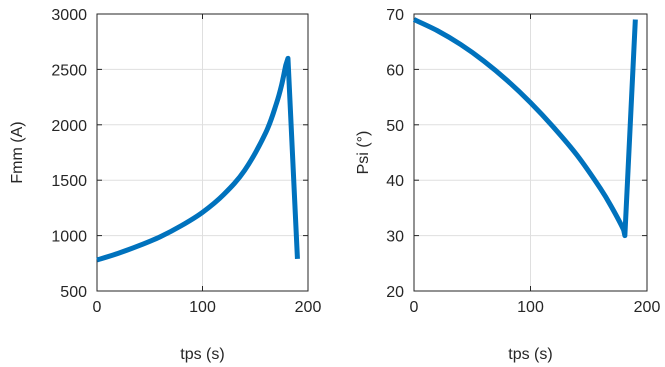 This screenshot has width=665, height=367. What do you see at coordinates (69, 15) in the screenshot?
I see `fmm-ytick-label-3000: 3000` at bounding box center [69, 15].